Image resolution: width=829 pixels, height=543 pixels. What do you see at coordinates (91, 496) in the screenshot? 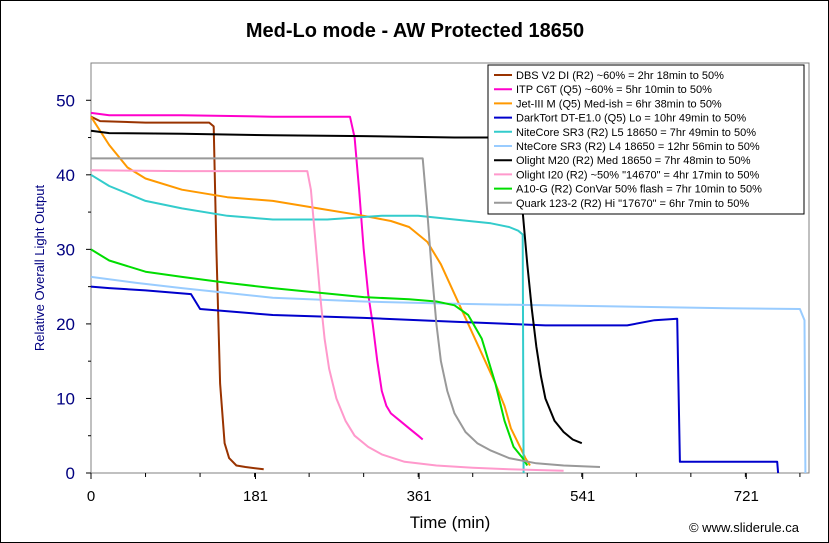
I see `x-tick-label: 0` at bounding box center [91, 496].